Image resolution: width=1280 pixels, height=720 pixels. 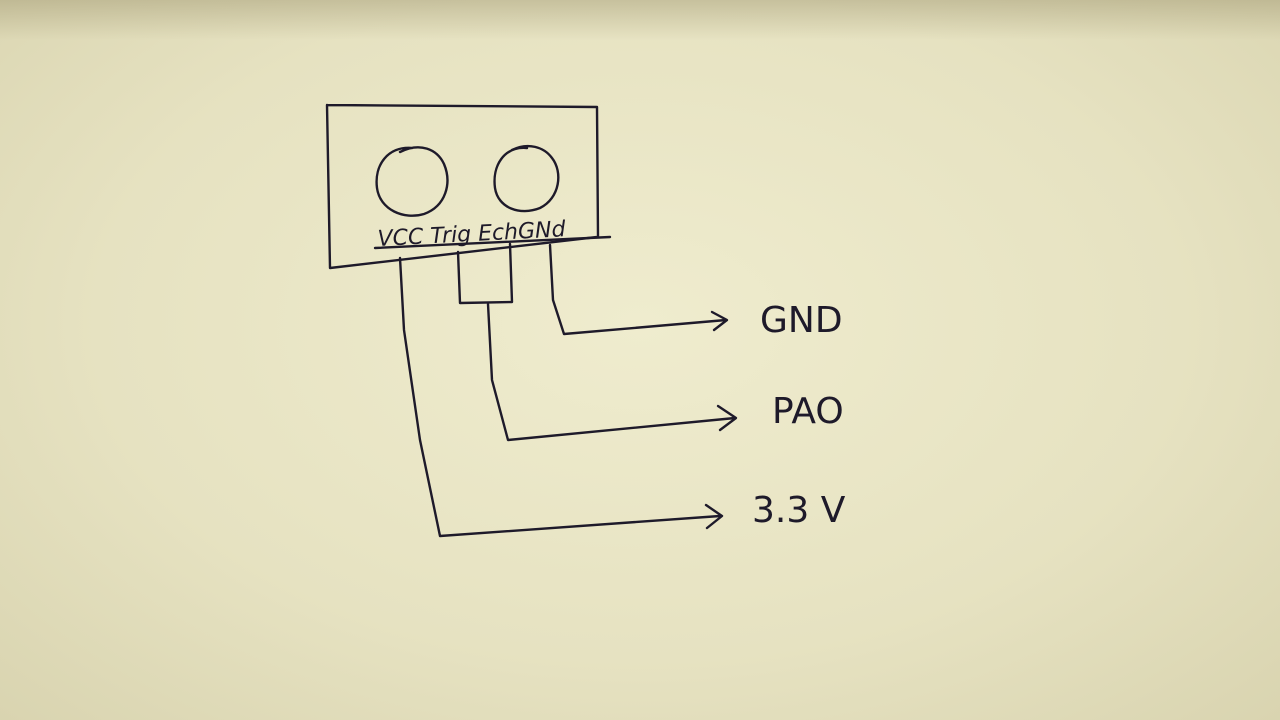 I want to click on pin-labels: VCC Trig EchGNd, so click(x=472, y=234).